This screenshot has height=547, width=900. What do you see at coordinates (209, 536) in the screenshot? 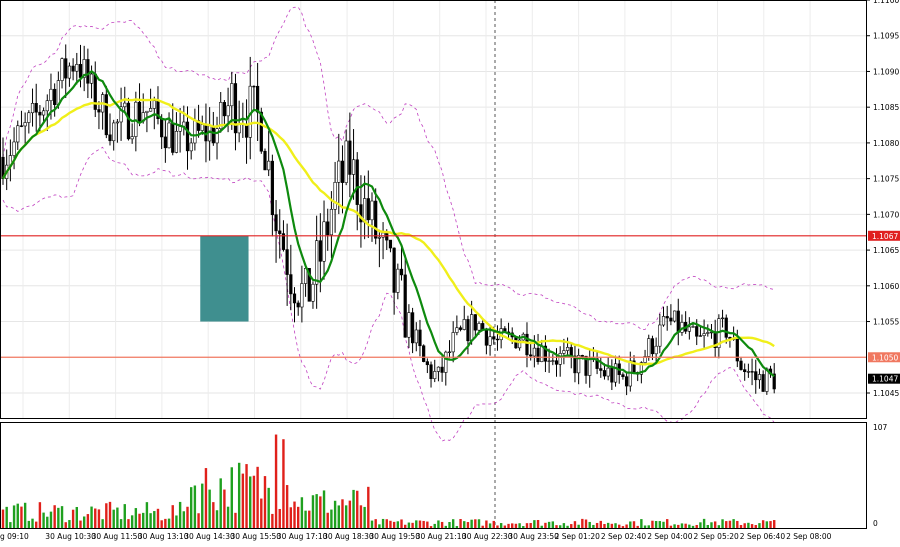
I see `time-tick-label: 30 Aug 14:30` at bounding box center [209, 536].